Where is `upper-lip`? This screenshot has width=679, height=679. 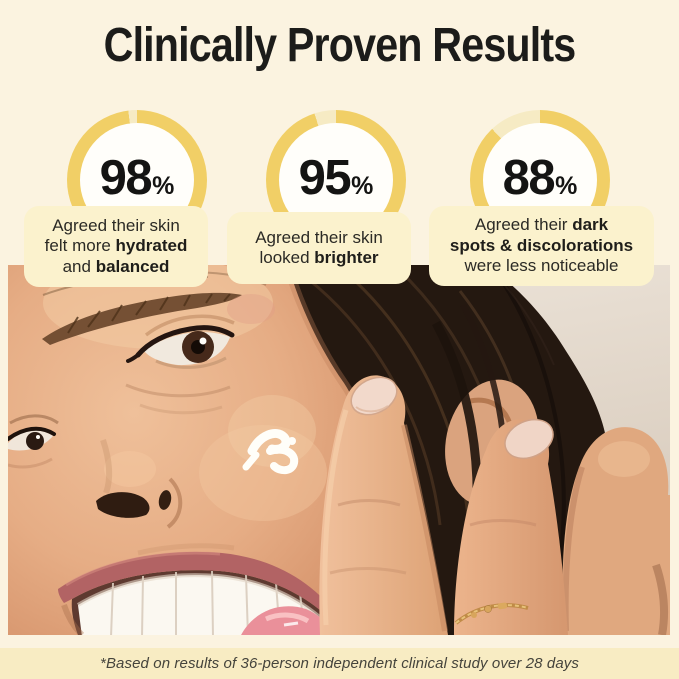 upper-lip is located at coordinates (197, 584).